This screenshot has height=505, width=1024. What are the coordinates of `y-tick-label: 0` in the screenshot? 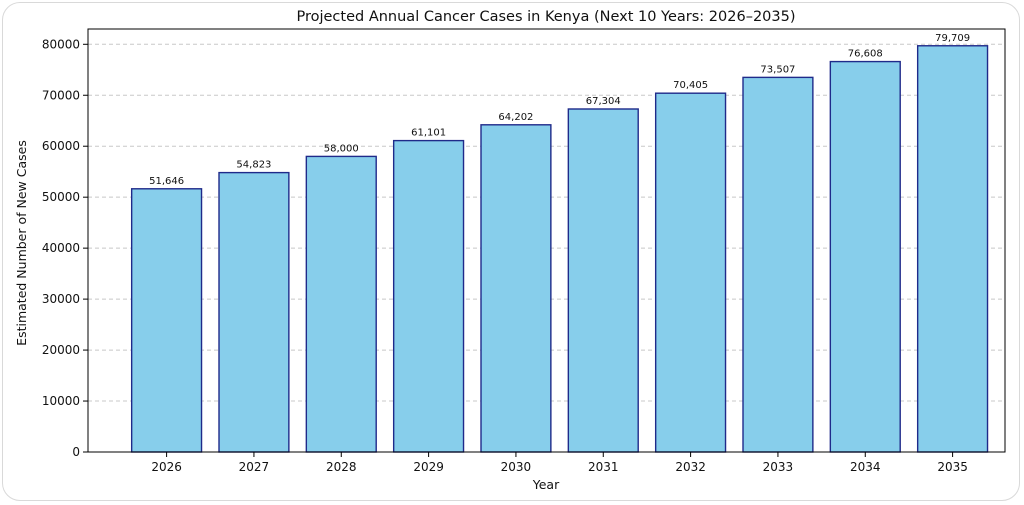 It's located at (76, 452).